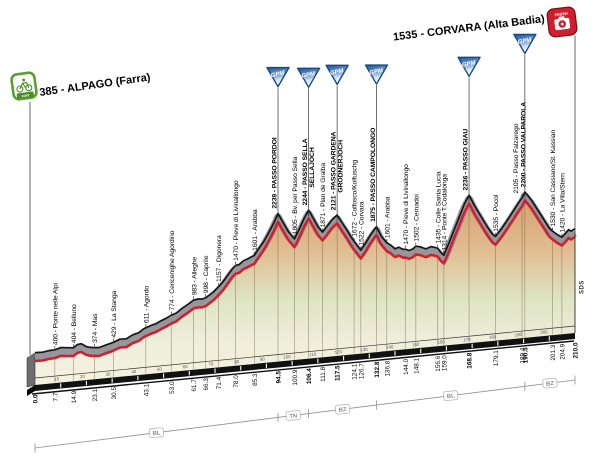 Image resolution: width=600 pixels, height=464 pixels. What do you see at coordinates (441, 342) in the screenshot?
I see `ruler-km-number: 160` at bounding box center [441, 342].